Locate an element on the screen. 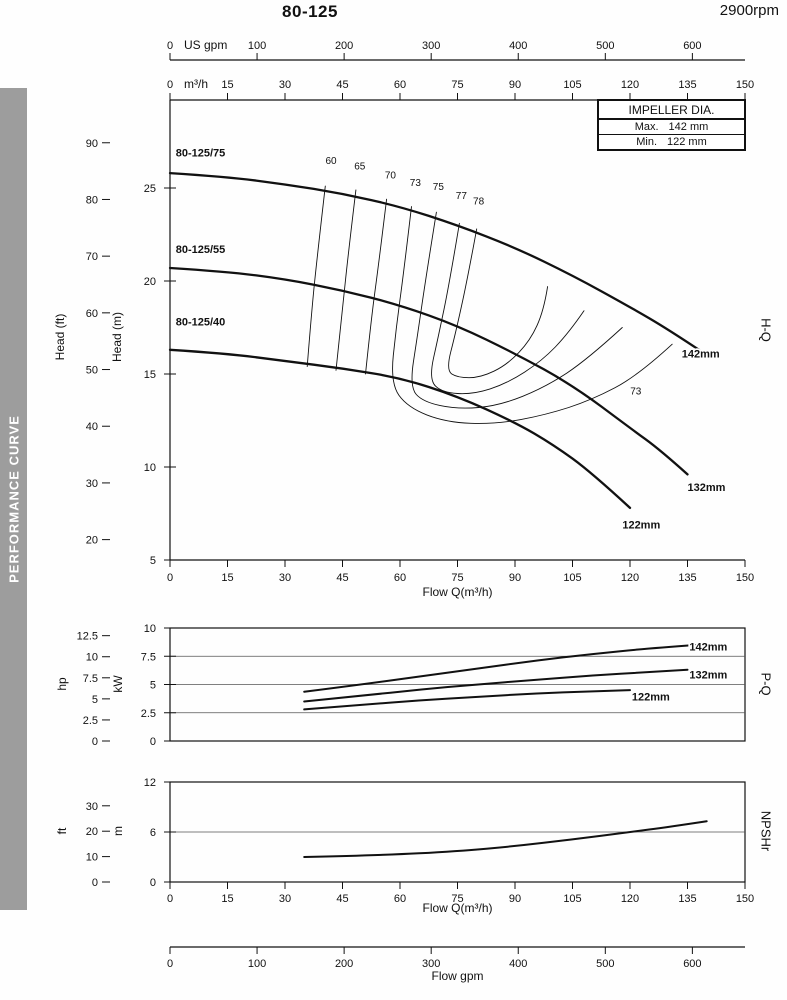 Image resolution: width=787 pixels, height=1000 pixels. m3h-tick-label: 0 is located at coordinates (170, 85).